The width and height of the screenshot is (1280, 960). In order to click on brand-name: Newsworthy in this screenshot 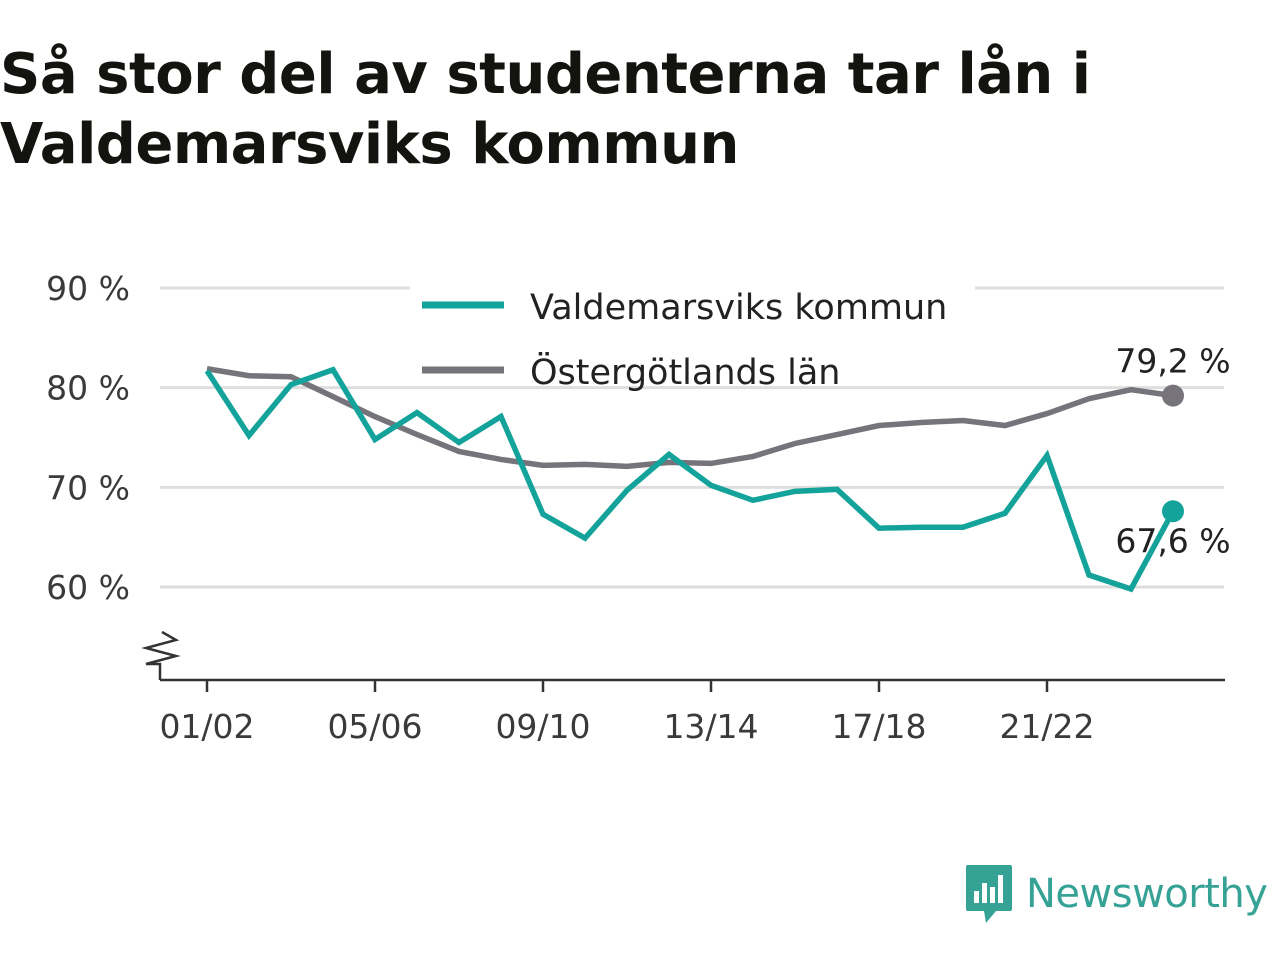, I will do `click(1147, 894)`.